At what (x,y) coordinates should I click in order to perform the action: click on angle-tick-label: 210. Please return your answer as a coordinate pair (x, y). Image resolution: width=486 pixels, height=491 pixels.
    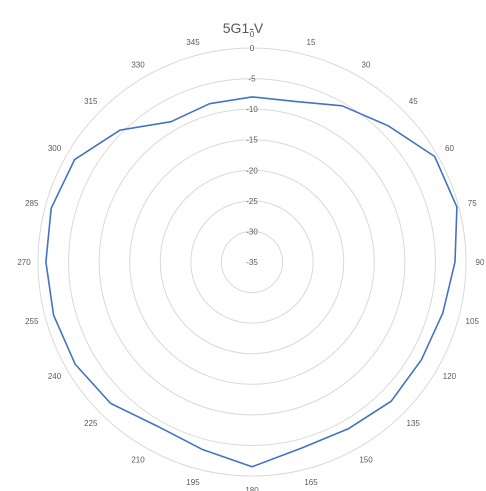
    Looking at the image, I should click on (138, 459).